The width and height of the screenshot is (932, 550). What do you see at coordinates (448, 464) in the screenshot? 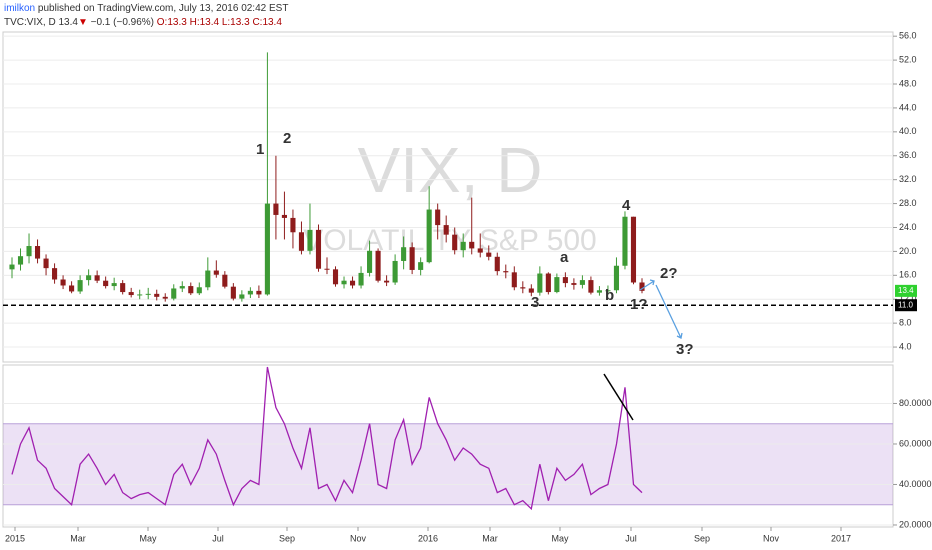
I see `rsi-band` at bounding box center [448, 464].